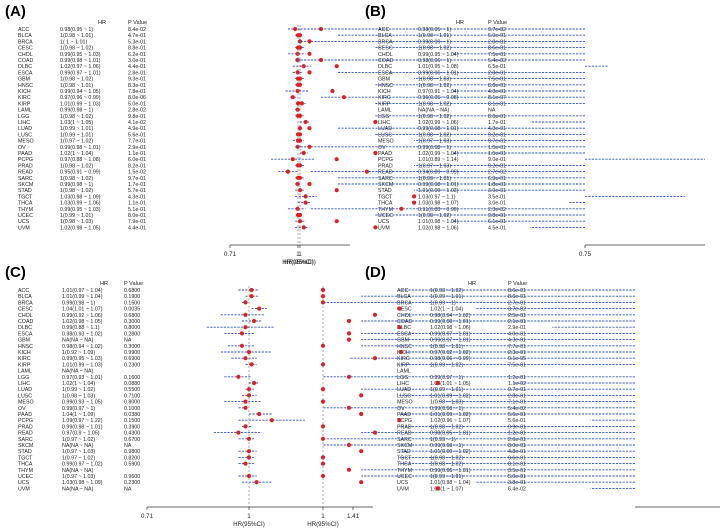  I want to click on p-value: 2.7e-02, so click(497, 173).